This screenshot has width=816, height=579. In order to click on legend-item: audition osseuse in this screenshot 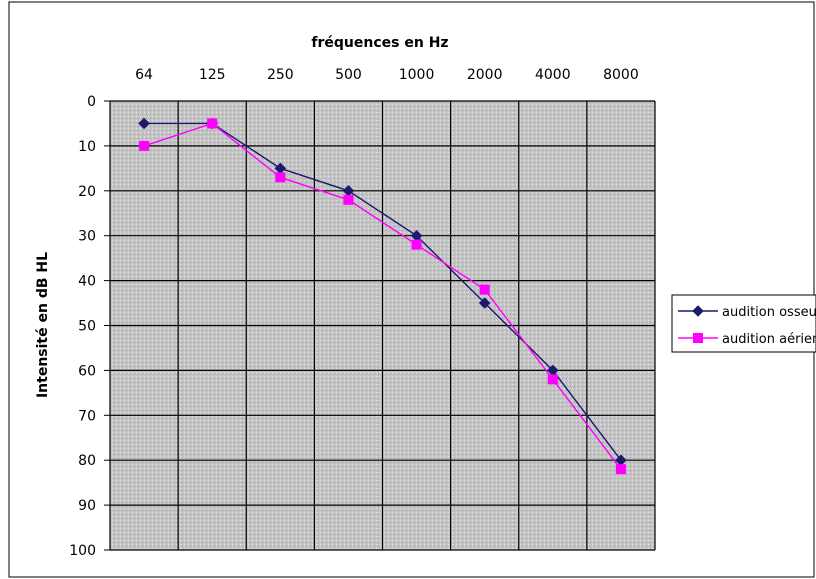, I will do `click(747, 312)`.